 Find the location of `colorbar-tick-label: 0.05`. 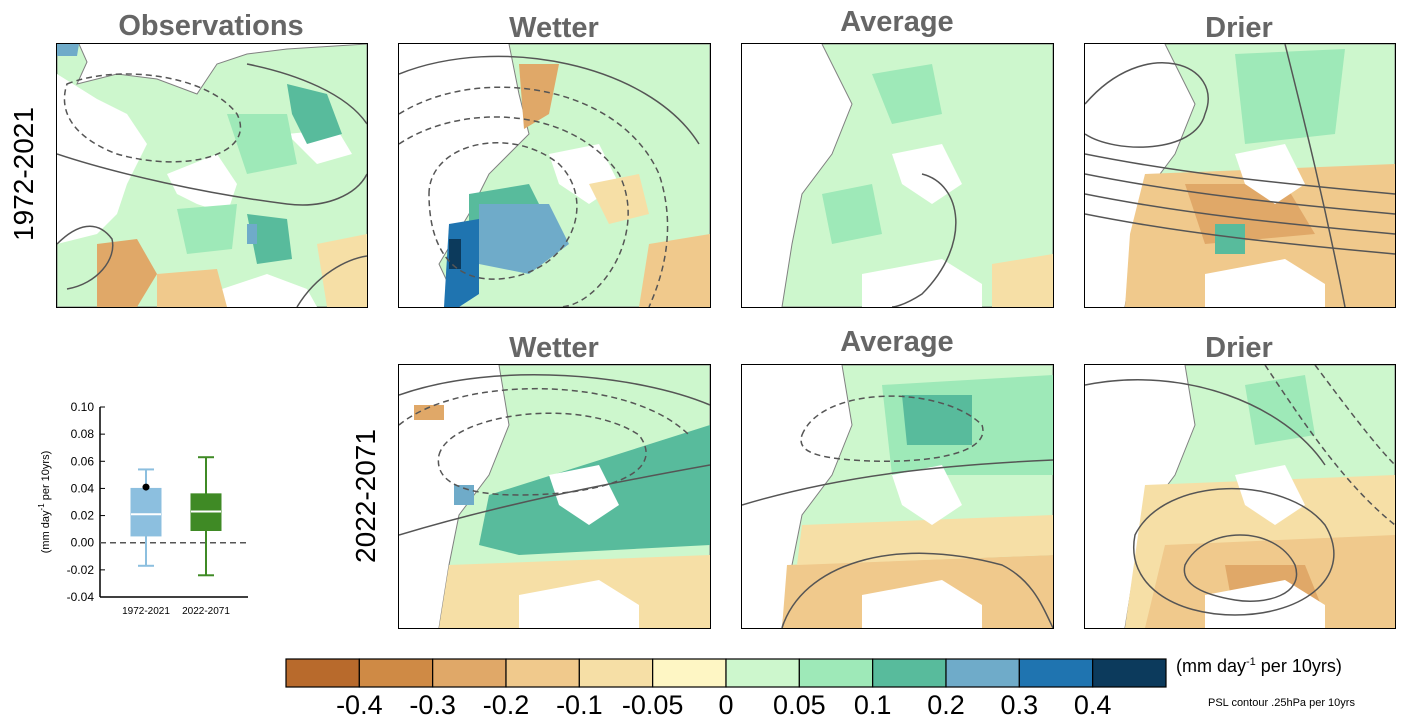

colorbar-tick-label: 0.05 is located at coordinates (799, 705).